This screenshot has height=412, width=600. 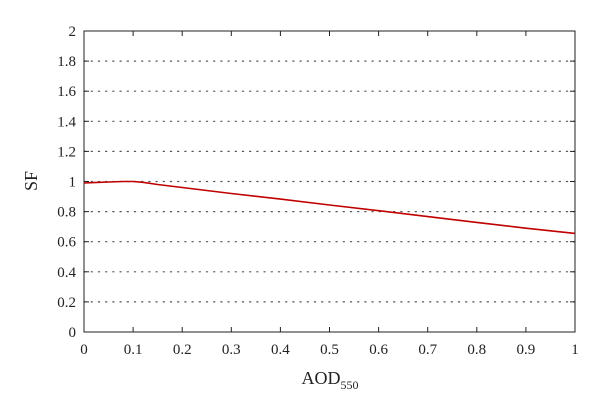 What do you see at coordinates (73, 183) in the screenshot?
I see `y-tick-label: 1` at bounding box center [73, 183].